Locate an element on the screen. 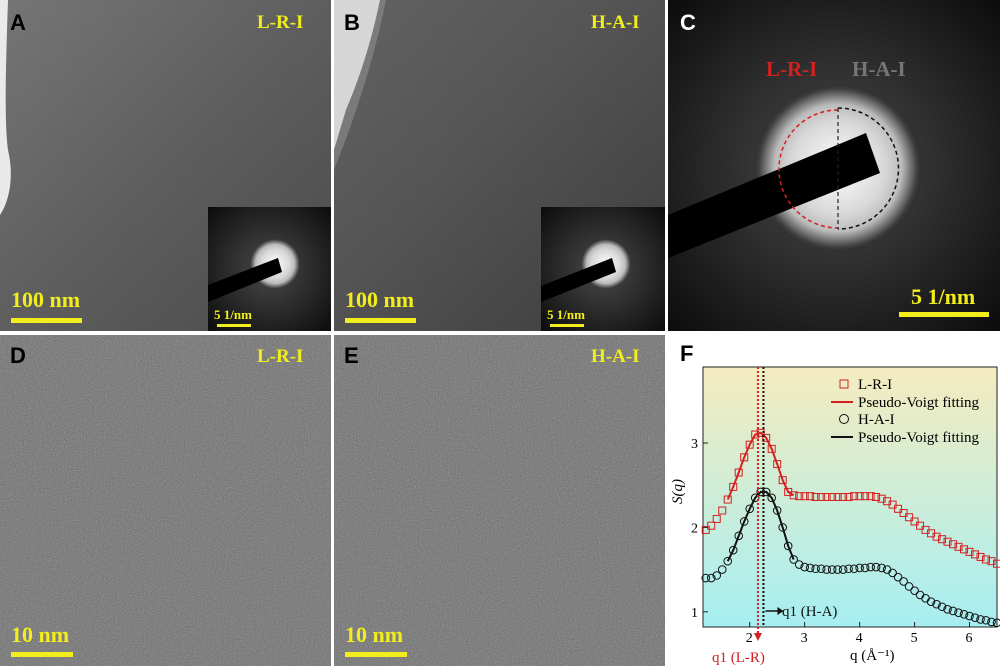 The height and width of the screenshot is (666, 1000). panel-letter: C is located at coordinates (688, 22).